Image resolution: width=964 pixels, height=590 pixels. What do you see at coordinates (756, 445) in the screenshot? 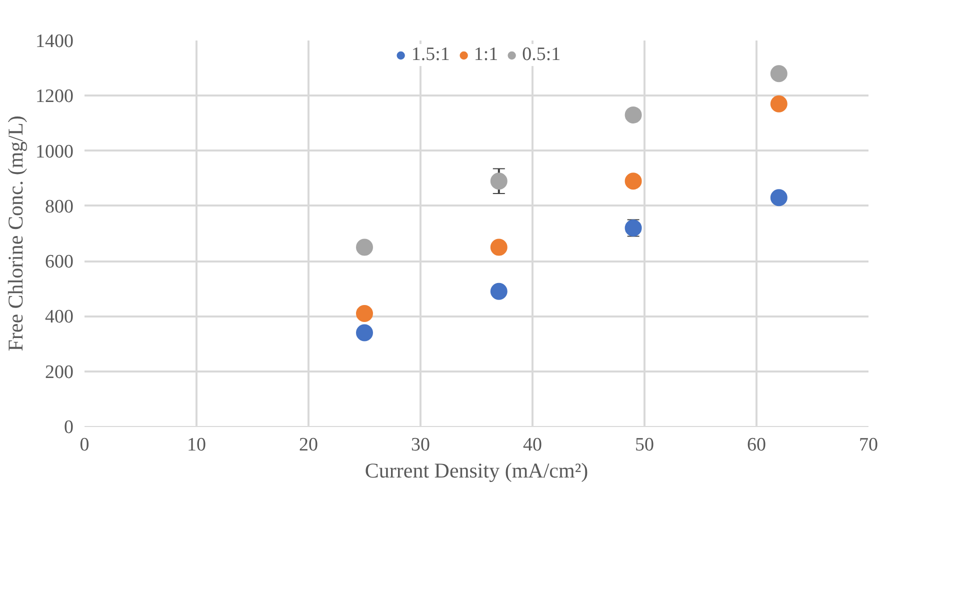
I see `x-tick-label: 60` at bounding box center [756, 445].